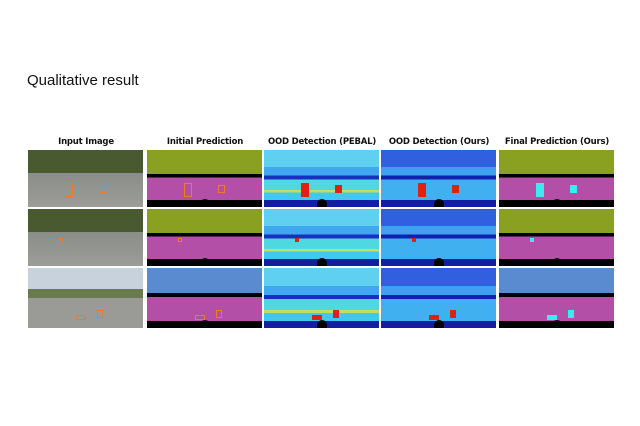 This screenshot has width=640, height=426. Describe the element at coordinates (85, 298) in the screenshot. I see `figure-image-r3-input` at that location.